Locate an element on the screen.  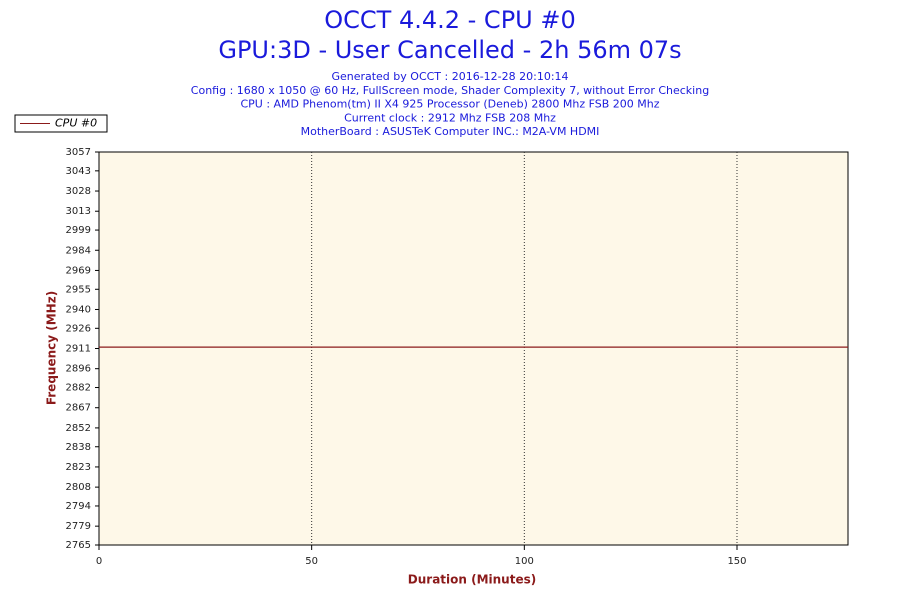
y-tick-label: 2794 is located at coordinates (78, 506).